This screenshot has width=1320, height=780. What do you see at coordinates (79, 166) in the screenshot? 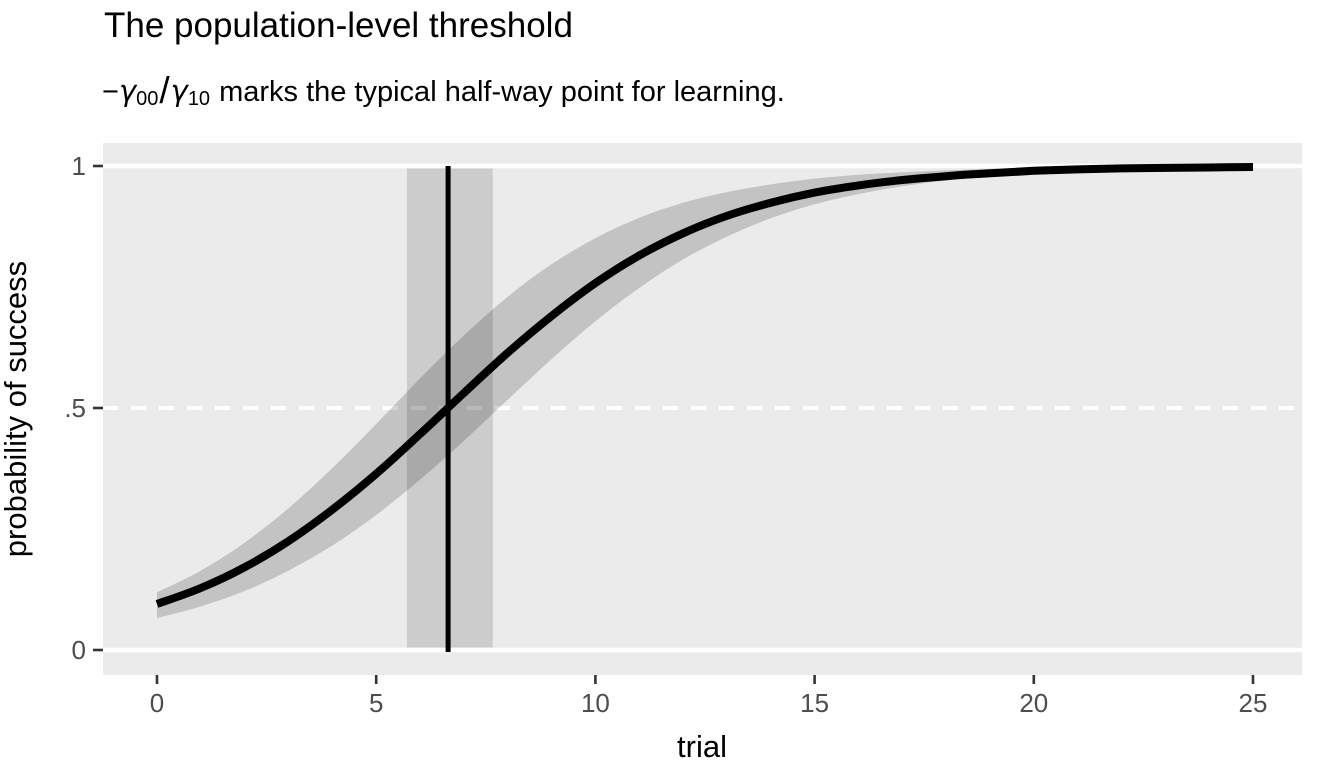
I see `y-tick-label: 1` at bounding box center [79, 166].